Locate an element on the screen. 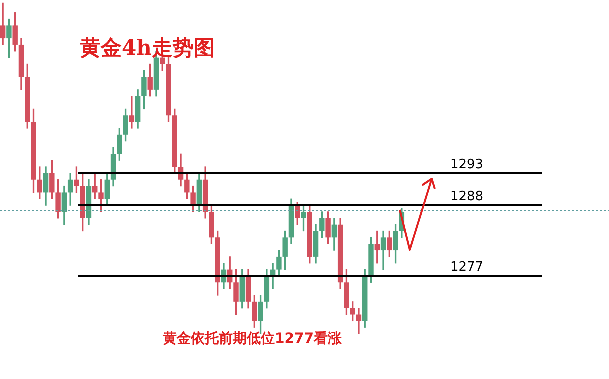  ref-line-label: 1288 is located at coordinates (467, 196).